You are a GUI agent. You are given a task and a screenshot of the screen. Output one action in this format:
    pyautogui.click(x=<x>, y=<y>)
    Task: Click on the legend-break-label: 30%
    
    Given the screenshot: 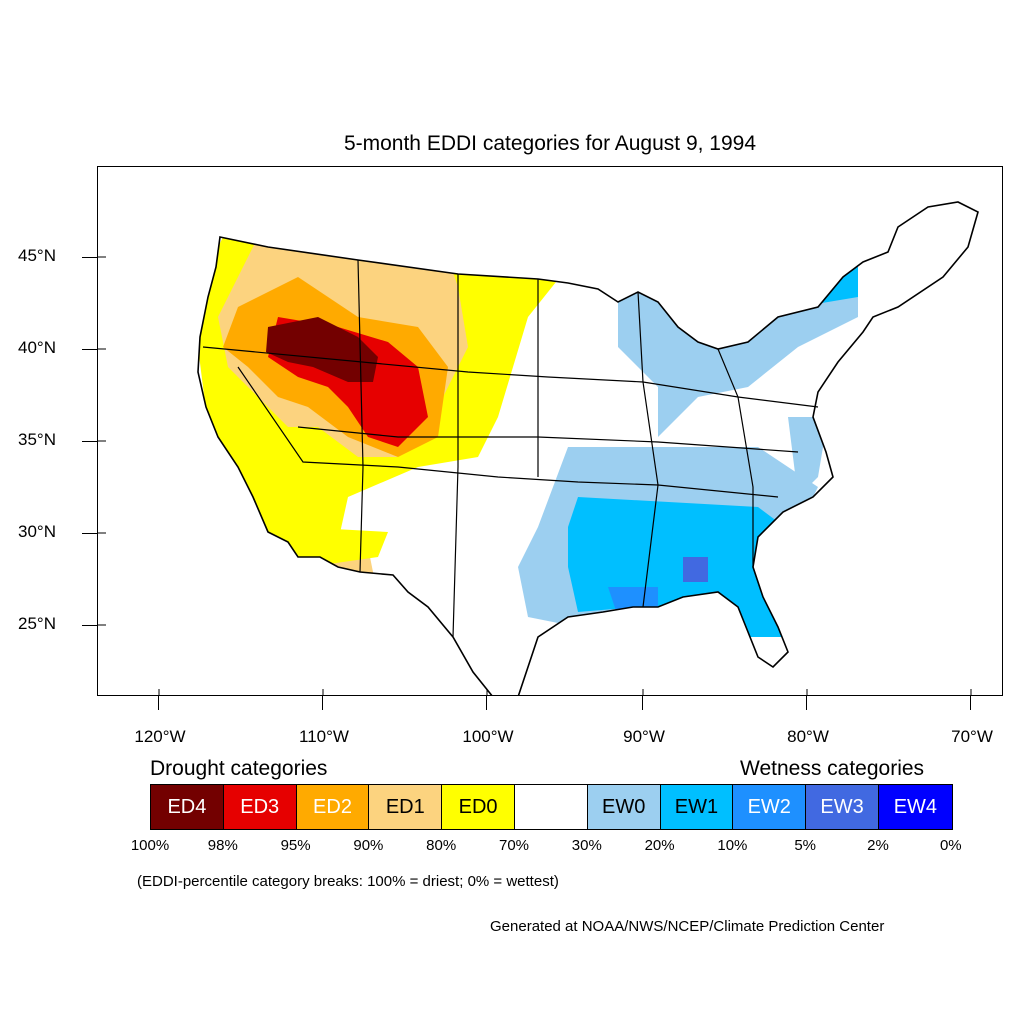 What is the action you would take?
    pyautogui.click(x=586, y=845)
    